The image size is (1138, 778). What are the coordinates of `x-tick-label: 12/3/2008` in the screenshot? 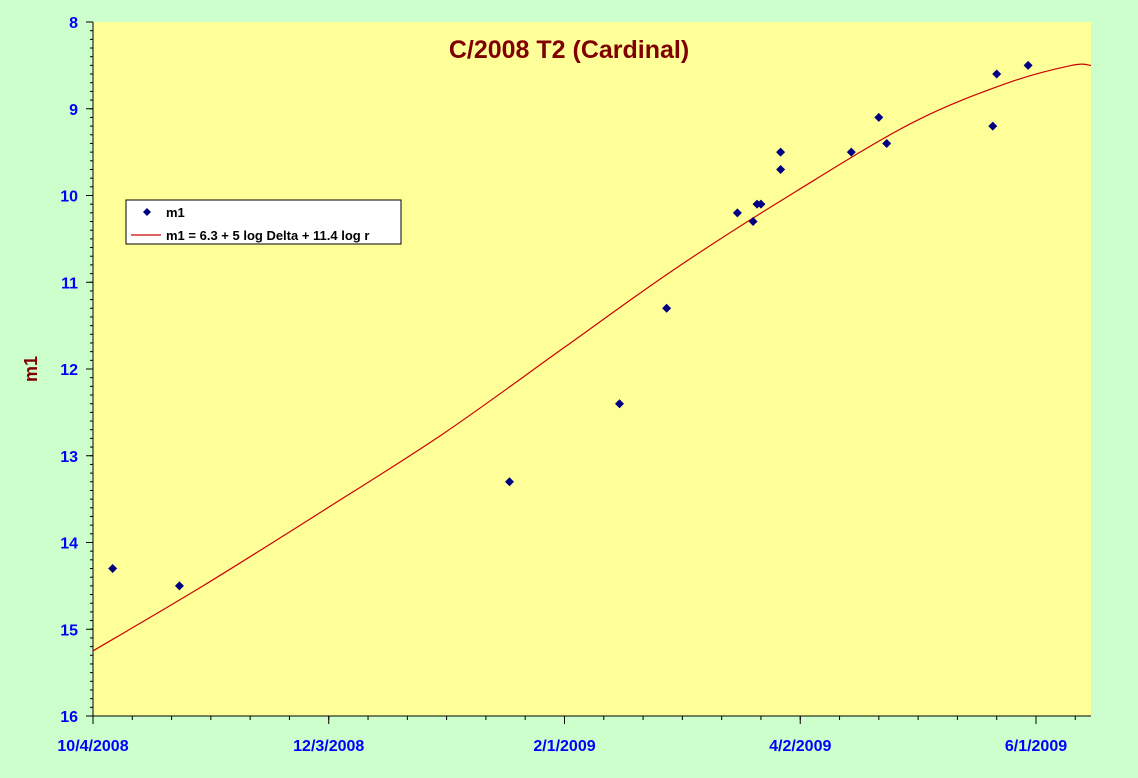 It's located at (328, 746).